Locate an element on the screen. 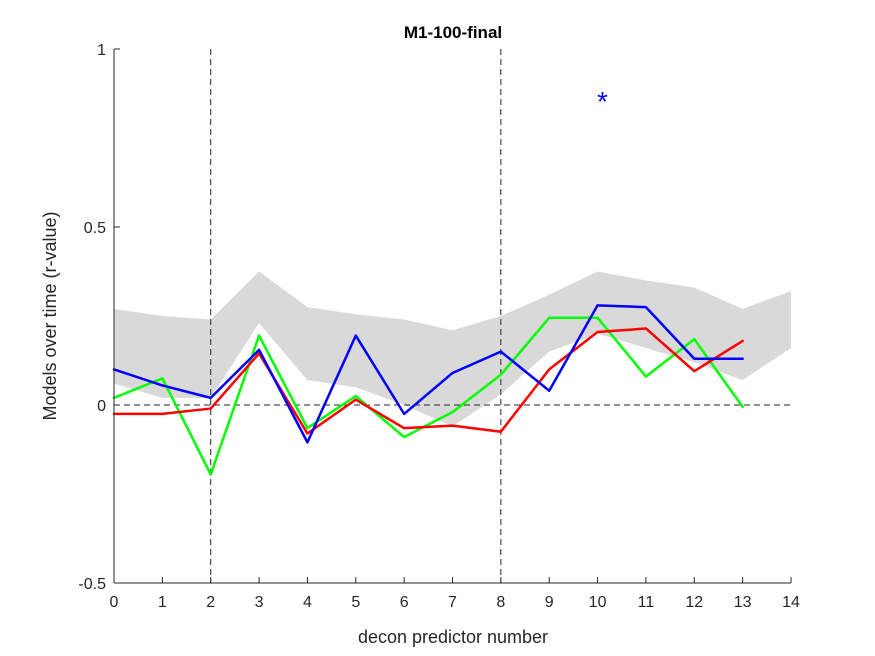 The image size is (875, 656). x-tick-label: 2 is located at coordinates (210, 602).